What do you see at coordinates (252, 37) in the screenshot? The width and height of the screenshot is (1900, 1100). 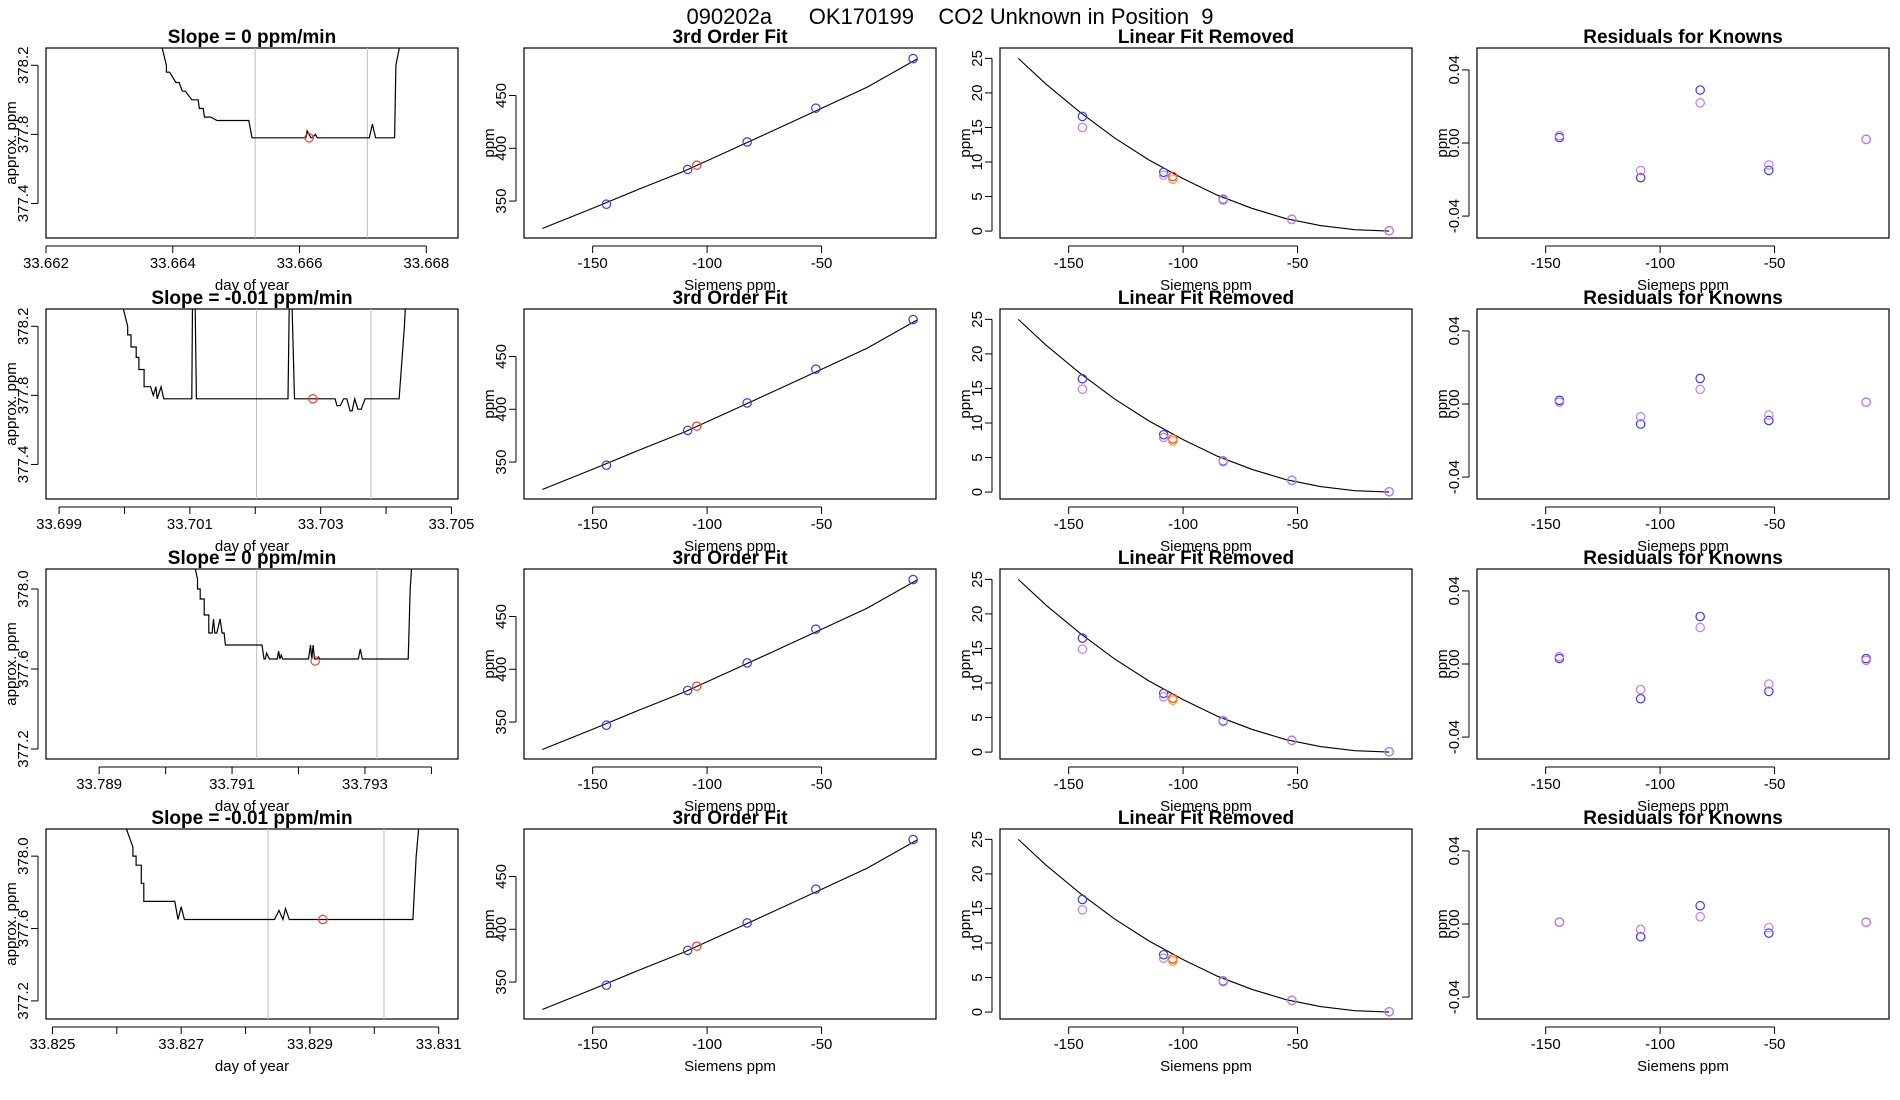 I see `panel-title: Slope = 0 ppm/min` at bounding box center [252, 37].